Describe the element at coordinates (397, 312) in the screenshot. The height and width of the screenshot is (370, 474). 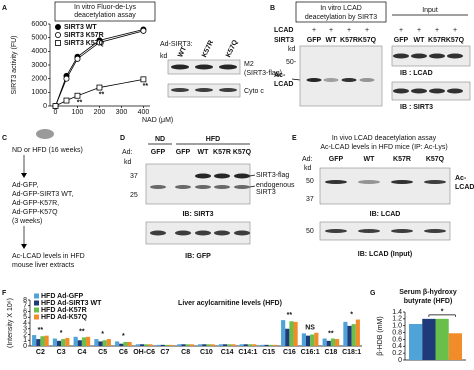
I see `y-tick-label: 1.4` at that location.